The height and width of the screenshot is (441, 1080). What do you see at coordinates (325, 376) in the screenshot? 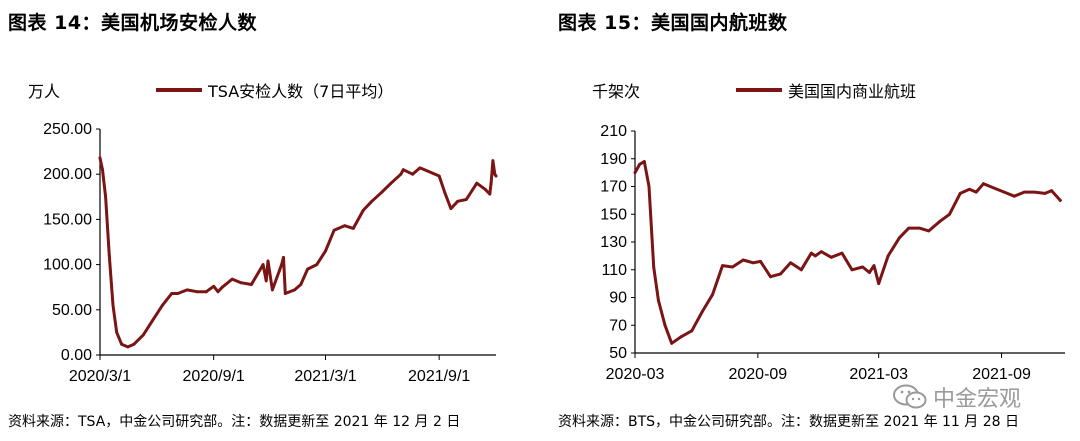
I see `x-tick-label: 2021/3/1` at bounding box center [325, 376].